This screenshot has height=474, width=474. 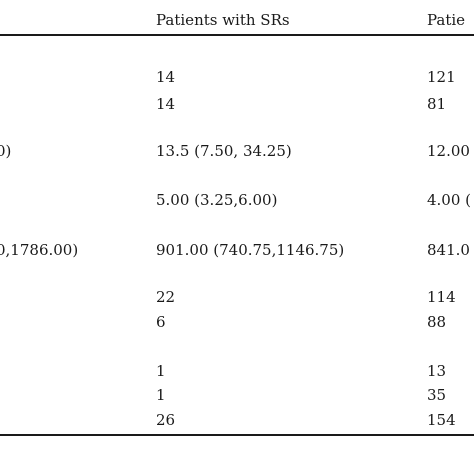 What do you see at coordinates (446, 20) in the screenshot?
I see `header-patients-other: Patie` at bounding box center [446, 20].